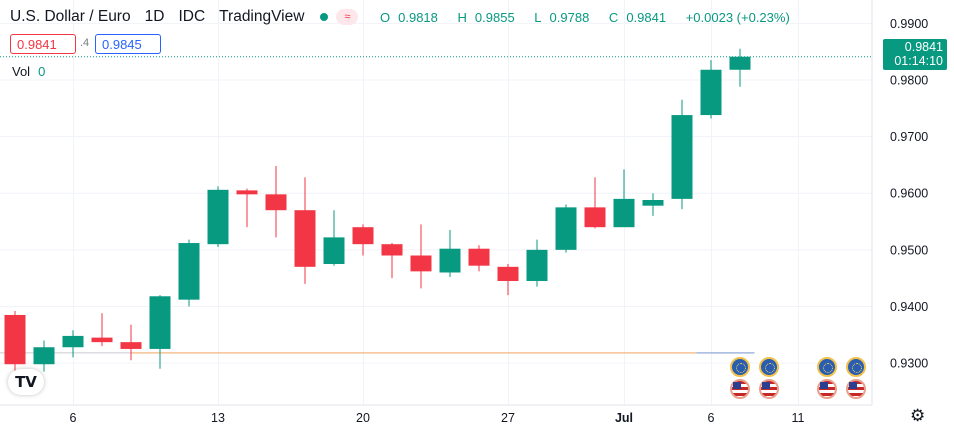 The height and width of the screenshot is (436, 954). I want to click on open-label: O, so click(385, 17).